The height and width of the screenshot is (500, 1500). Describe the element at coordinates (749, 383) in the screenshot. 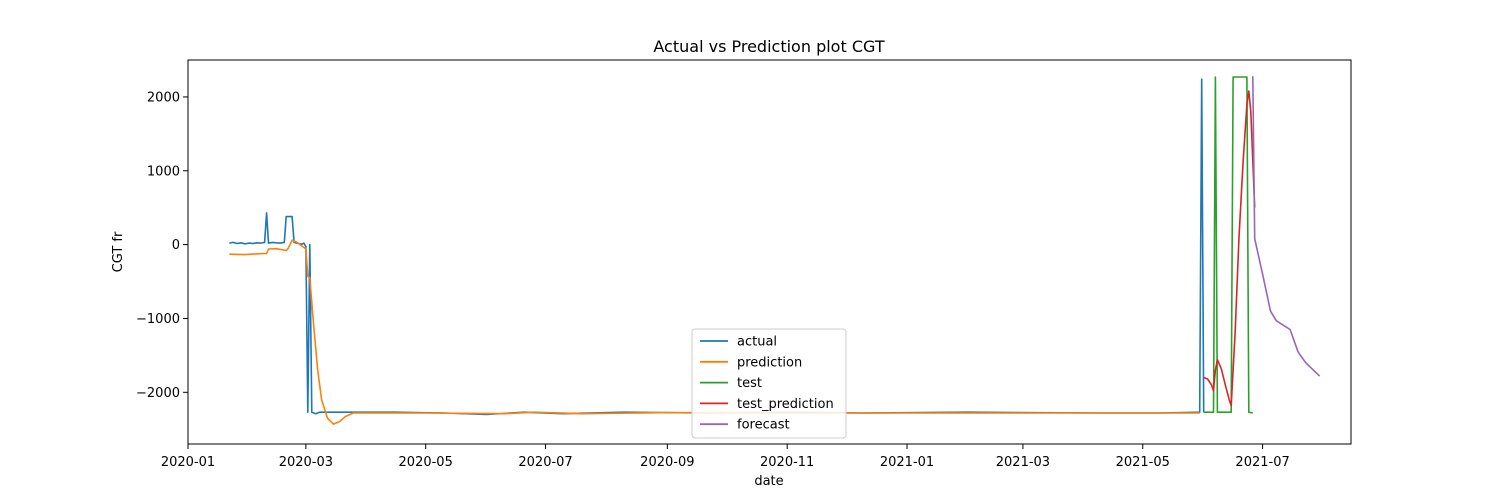

I see `legend-entry: test` at that location.